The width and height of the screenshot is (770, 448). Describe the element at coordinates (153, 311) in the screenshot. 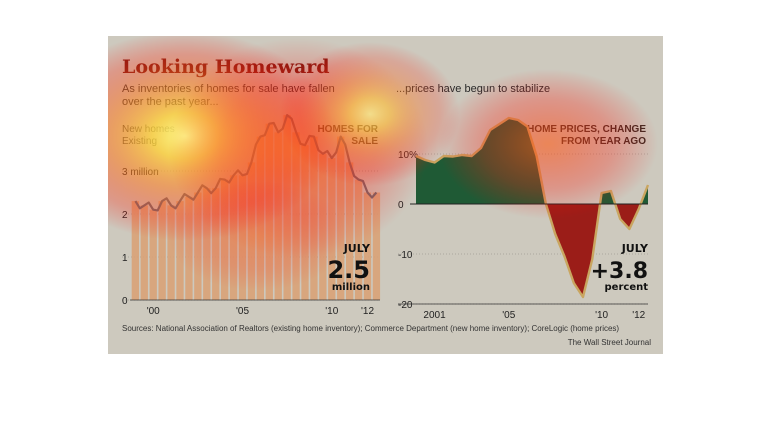

I see `left-x-tick-label: '00` at that location.